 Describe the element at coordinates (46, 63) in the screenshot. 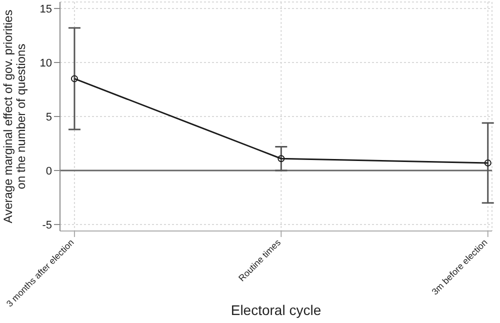

I see `y-tick-label: 10` at that location.